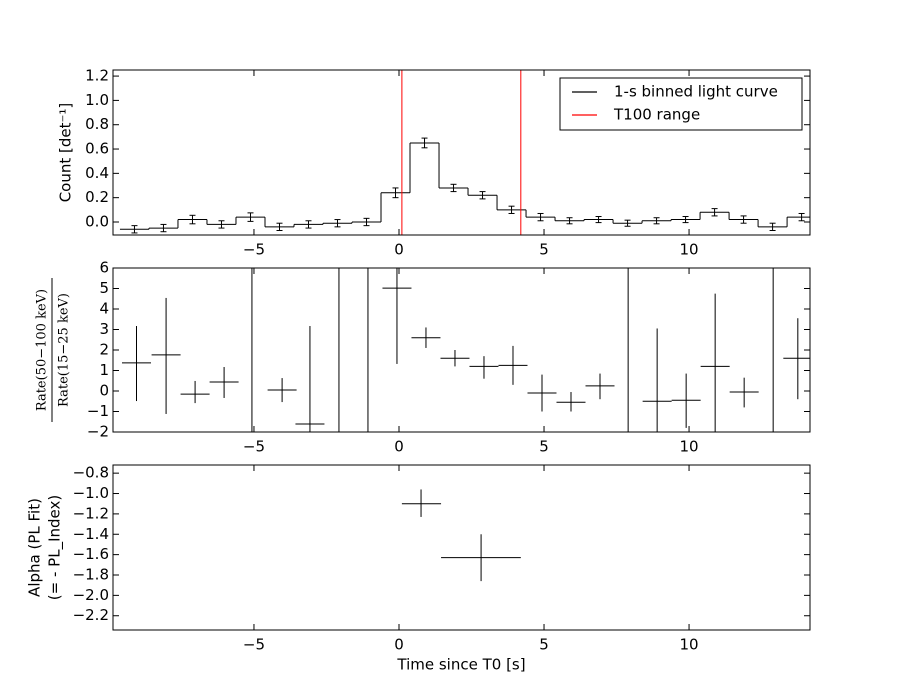  Describe the element at coordinates (91, 534) in the screenshot. I see `y-tick-label: −1.4` at that location.